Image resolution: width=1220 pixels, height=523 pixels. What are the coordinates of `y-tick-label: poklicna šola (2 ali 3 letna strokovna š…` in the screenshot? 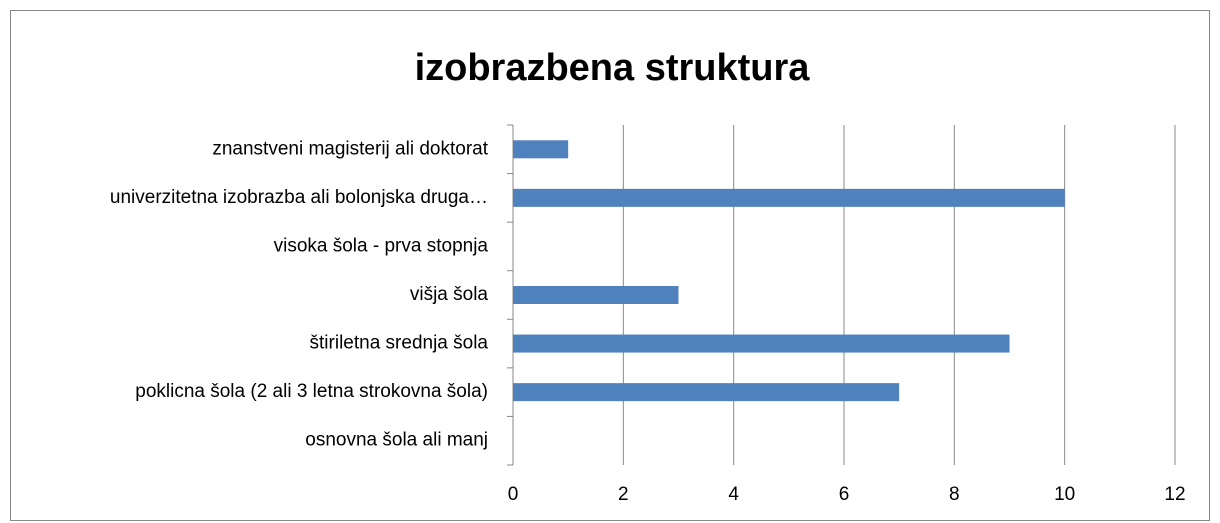 It's located at (311, 391).